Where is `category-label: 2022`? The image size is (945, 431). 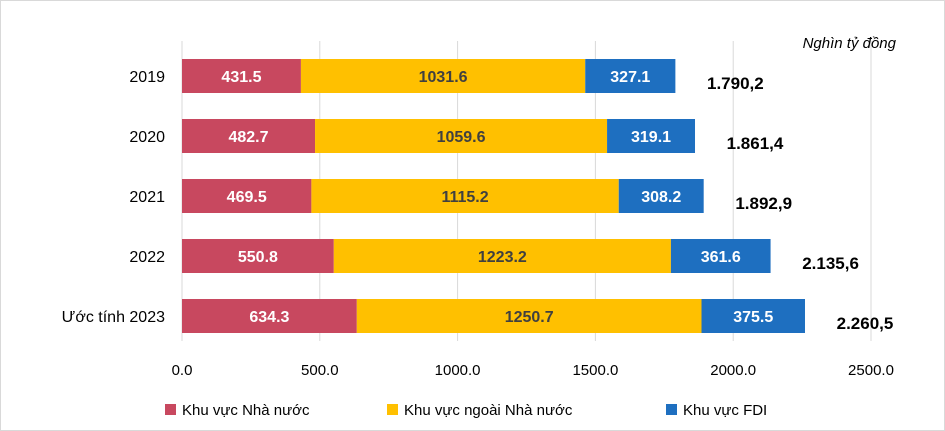 category-label: 2022 is located at coordinates (147, 257).